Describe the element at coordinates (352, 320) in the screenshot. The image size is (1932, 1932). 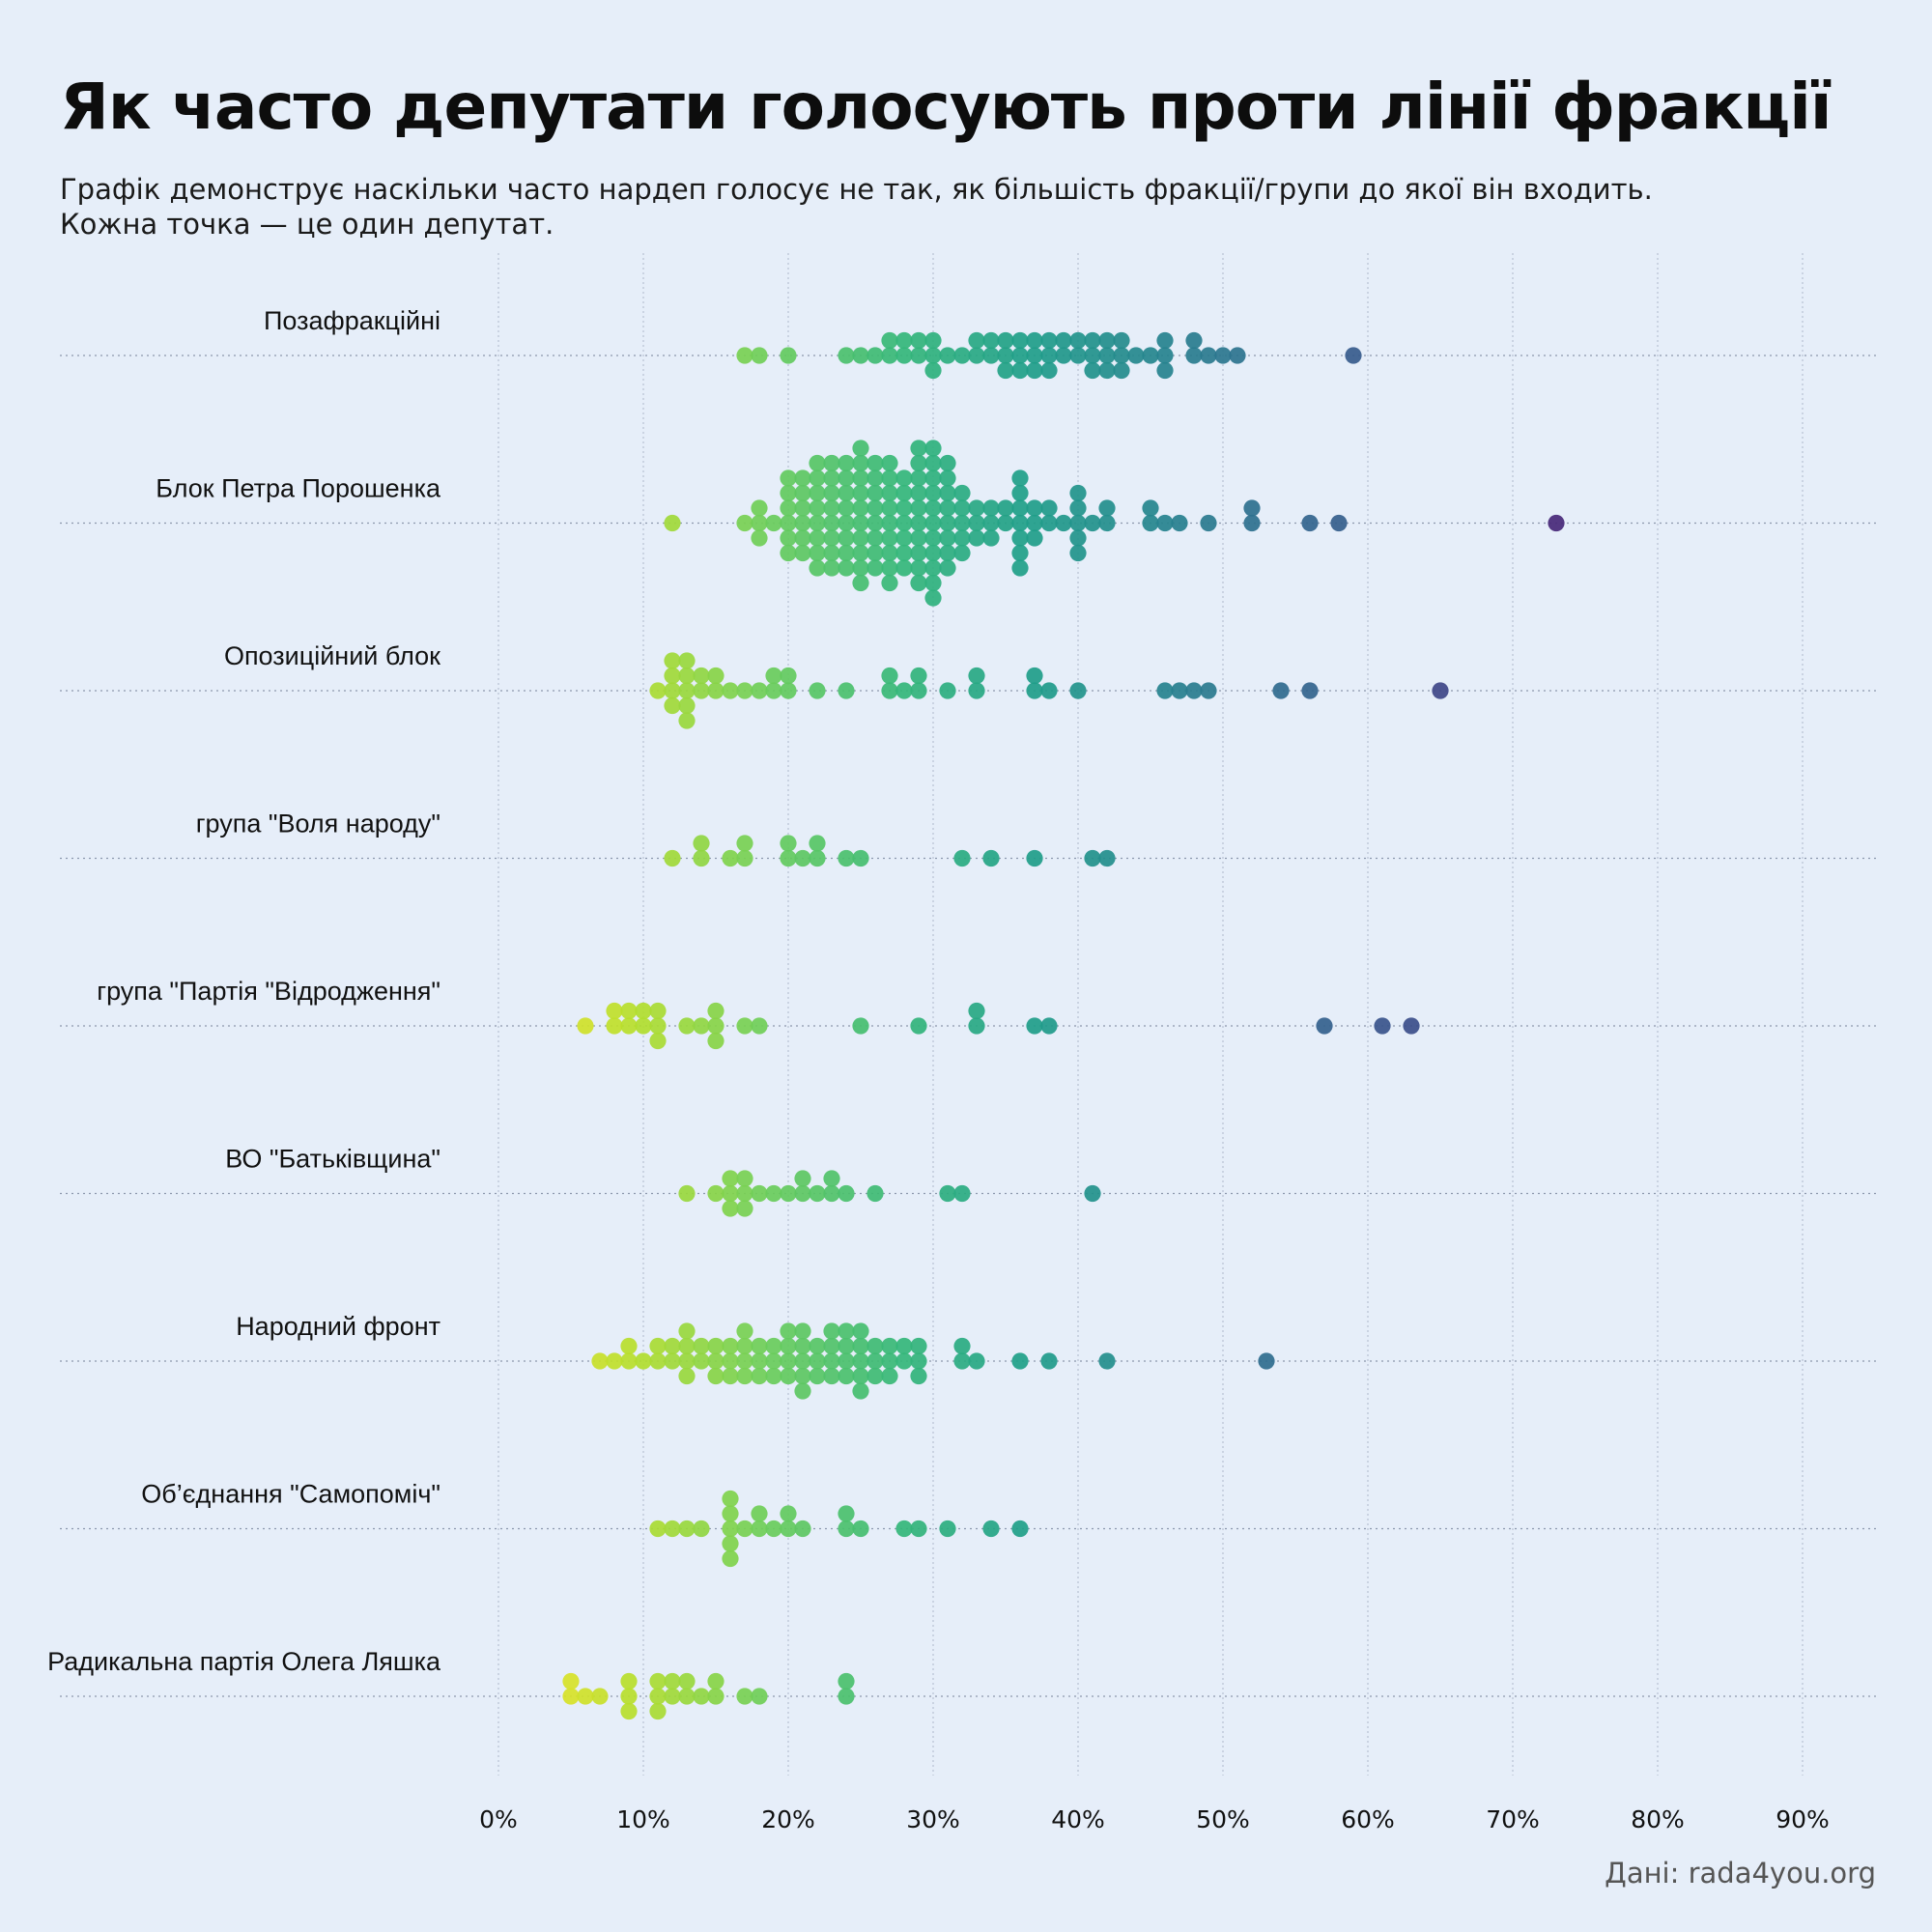
I see `row-label: Позафракційні` at that location.